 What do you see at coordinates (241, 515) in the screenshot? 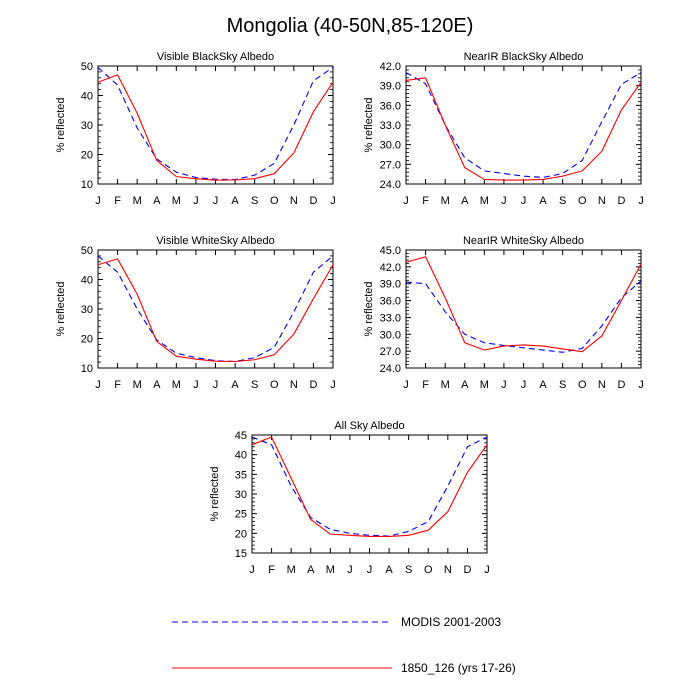
I see `y-tick-label: 25` at bounding box center [241, 515].